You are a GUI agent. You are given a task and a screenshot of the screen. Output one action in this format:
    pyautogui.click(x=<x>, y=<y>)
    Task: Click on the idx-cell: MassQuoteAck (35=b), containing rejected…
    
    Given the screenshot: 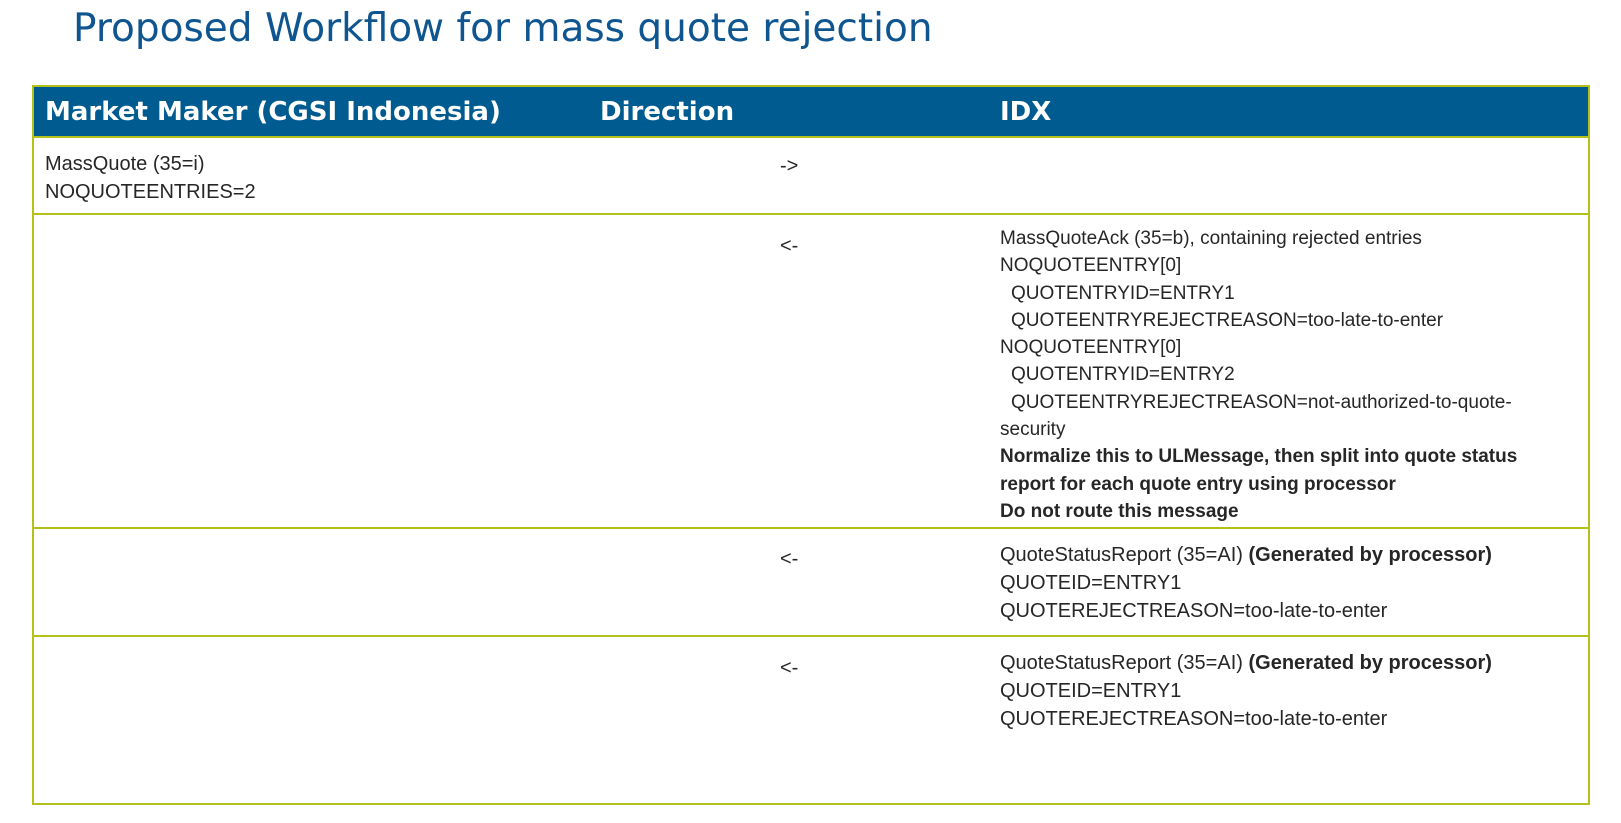 What is the action you would take?
    pyautogui.click(x=1258, y=375)
    